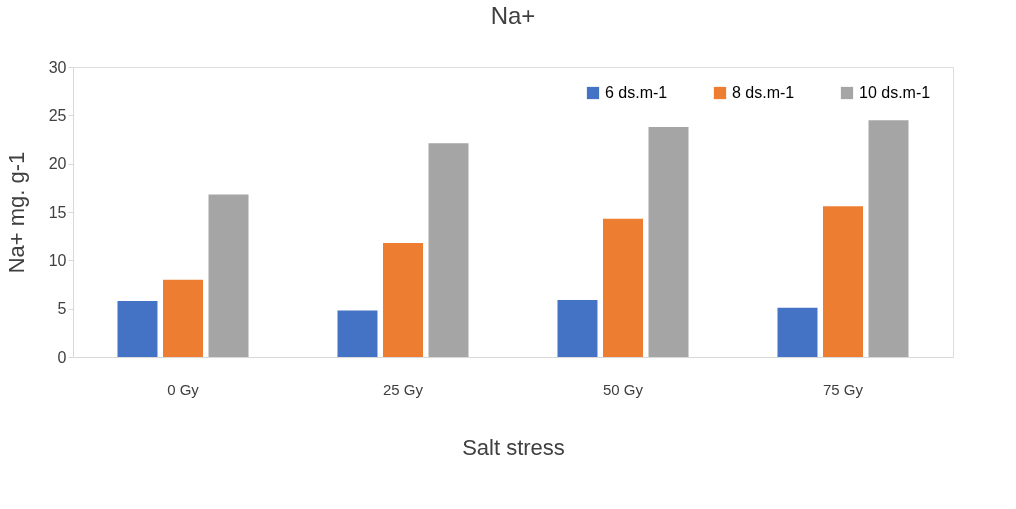  What do you see at coordinates (636, 92) in the screenshot?
I see `legend-label: 6 ds.m-1` at bounding box center [636, 92].